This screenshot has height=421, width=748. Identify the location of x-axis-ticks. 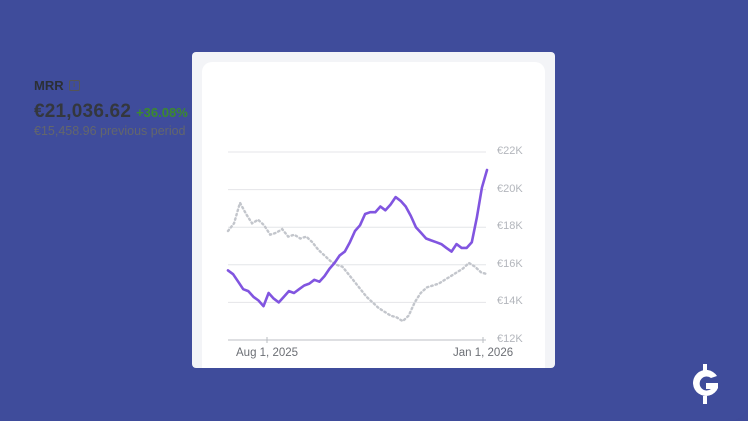
(375, 340).